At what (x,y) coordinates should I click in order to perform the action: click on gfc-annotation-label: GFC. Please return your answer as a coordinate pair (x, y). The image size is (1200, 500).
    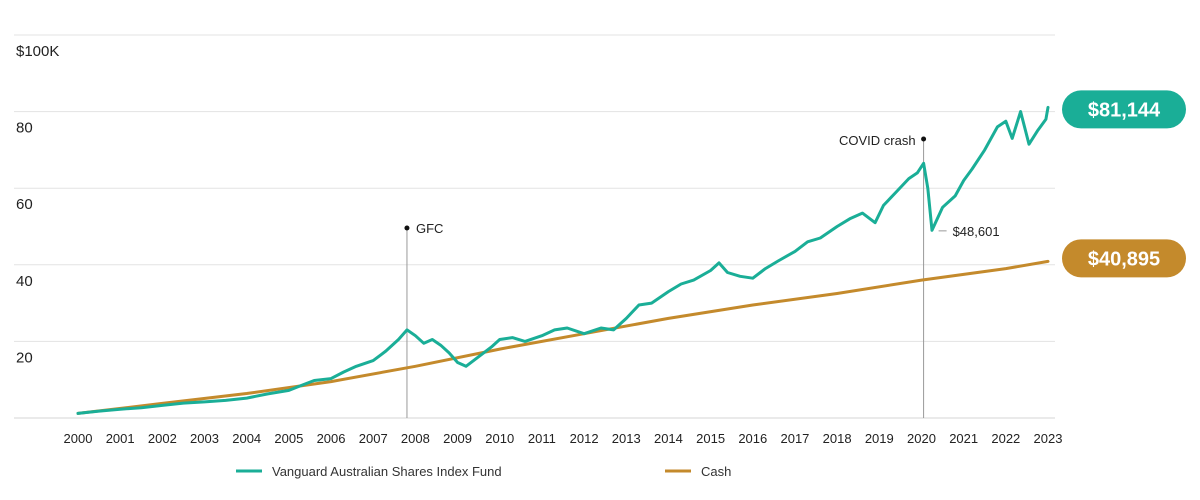
    Looking at the image, I should click on (429, 228).